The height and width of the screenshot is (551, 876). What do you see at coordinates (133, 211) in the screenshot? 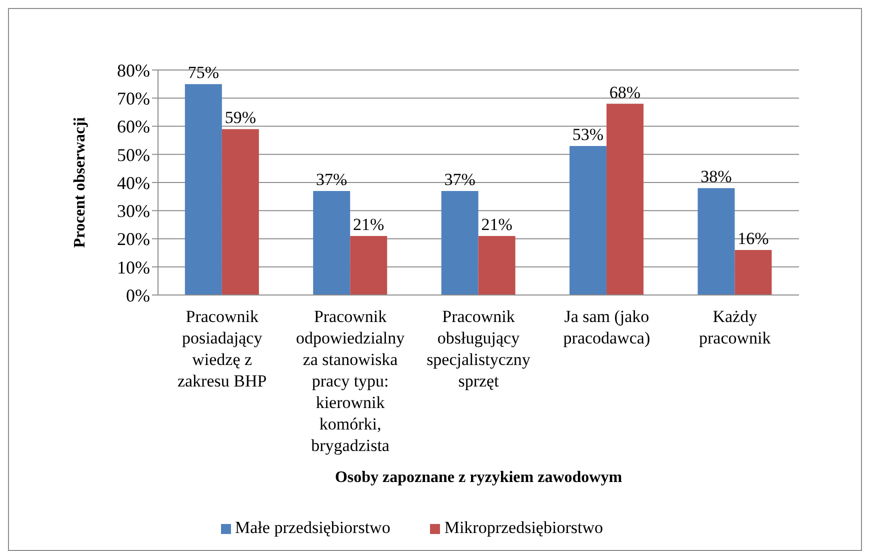
I see `y-tick-label: 30%` at bounding box center [133, 211].